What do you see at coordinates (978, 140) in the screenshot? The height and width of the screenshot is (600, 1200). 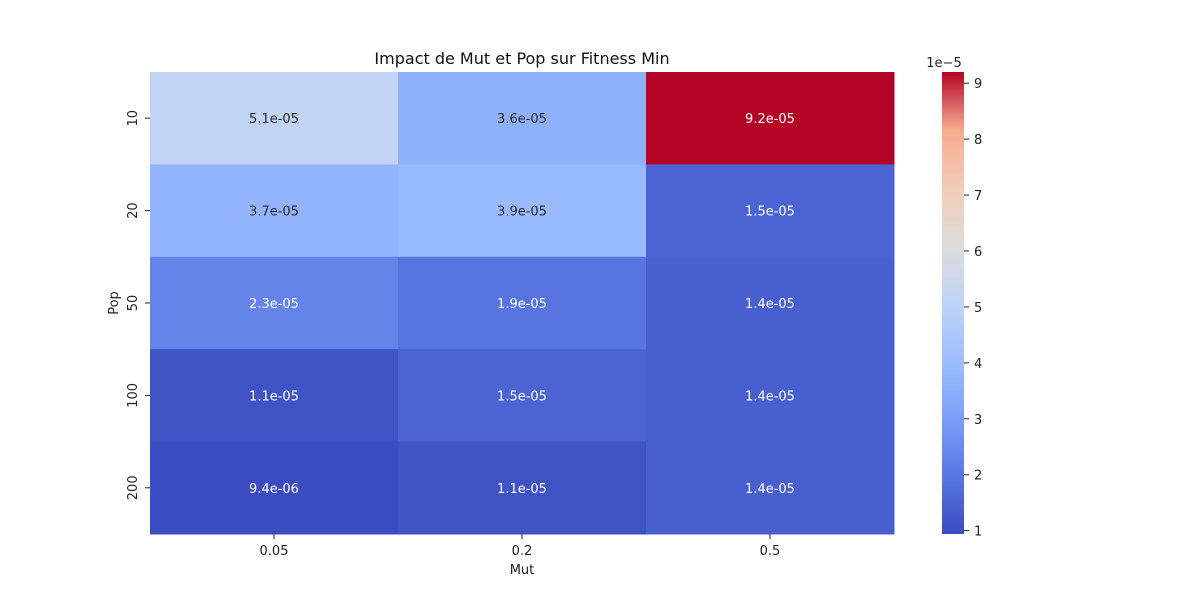 I see `colorbar-tick-label: 8` at bounding box center [978, 140].